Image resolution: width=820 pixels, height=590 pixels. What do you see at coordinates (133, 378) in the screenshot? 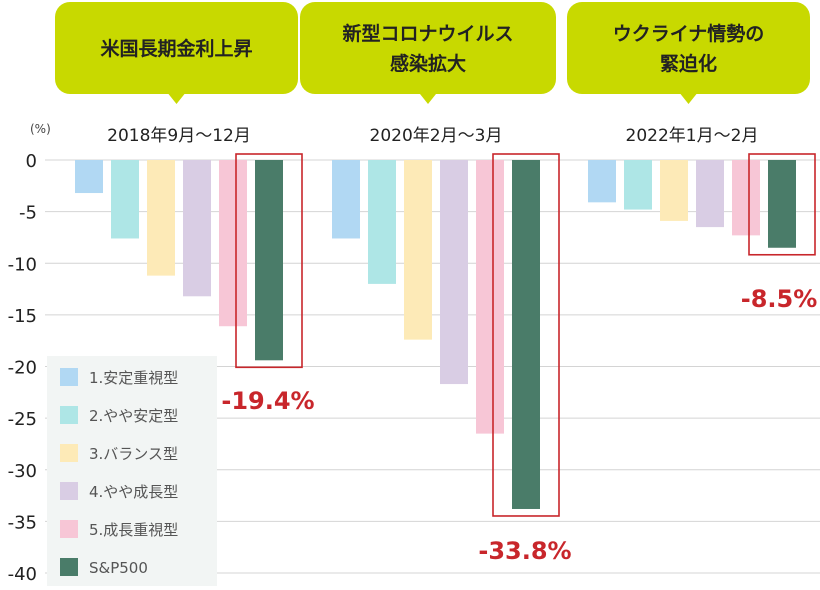
I see `legend-label: 1.安定重視型` at bounding box center [133, 378].